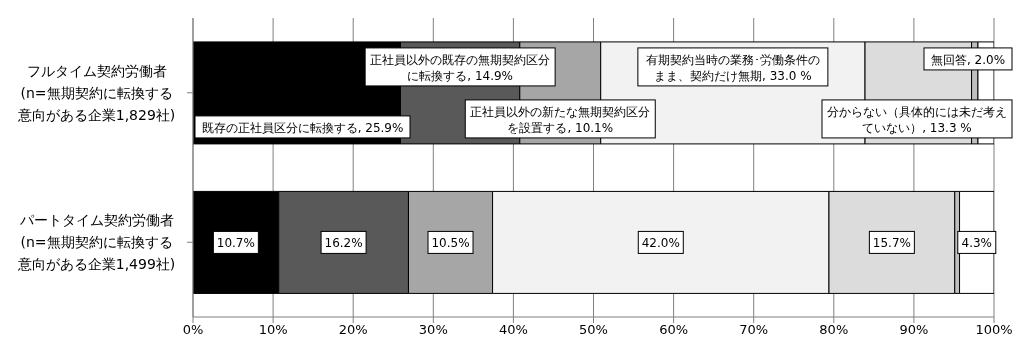  I want to click on y-tick-label: フルタイム契約労働者(n=無期契約に転換する意向がある企業1,829社), so click(96, 92).